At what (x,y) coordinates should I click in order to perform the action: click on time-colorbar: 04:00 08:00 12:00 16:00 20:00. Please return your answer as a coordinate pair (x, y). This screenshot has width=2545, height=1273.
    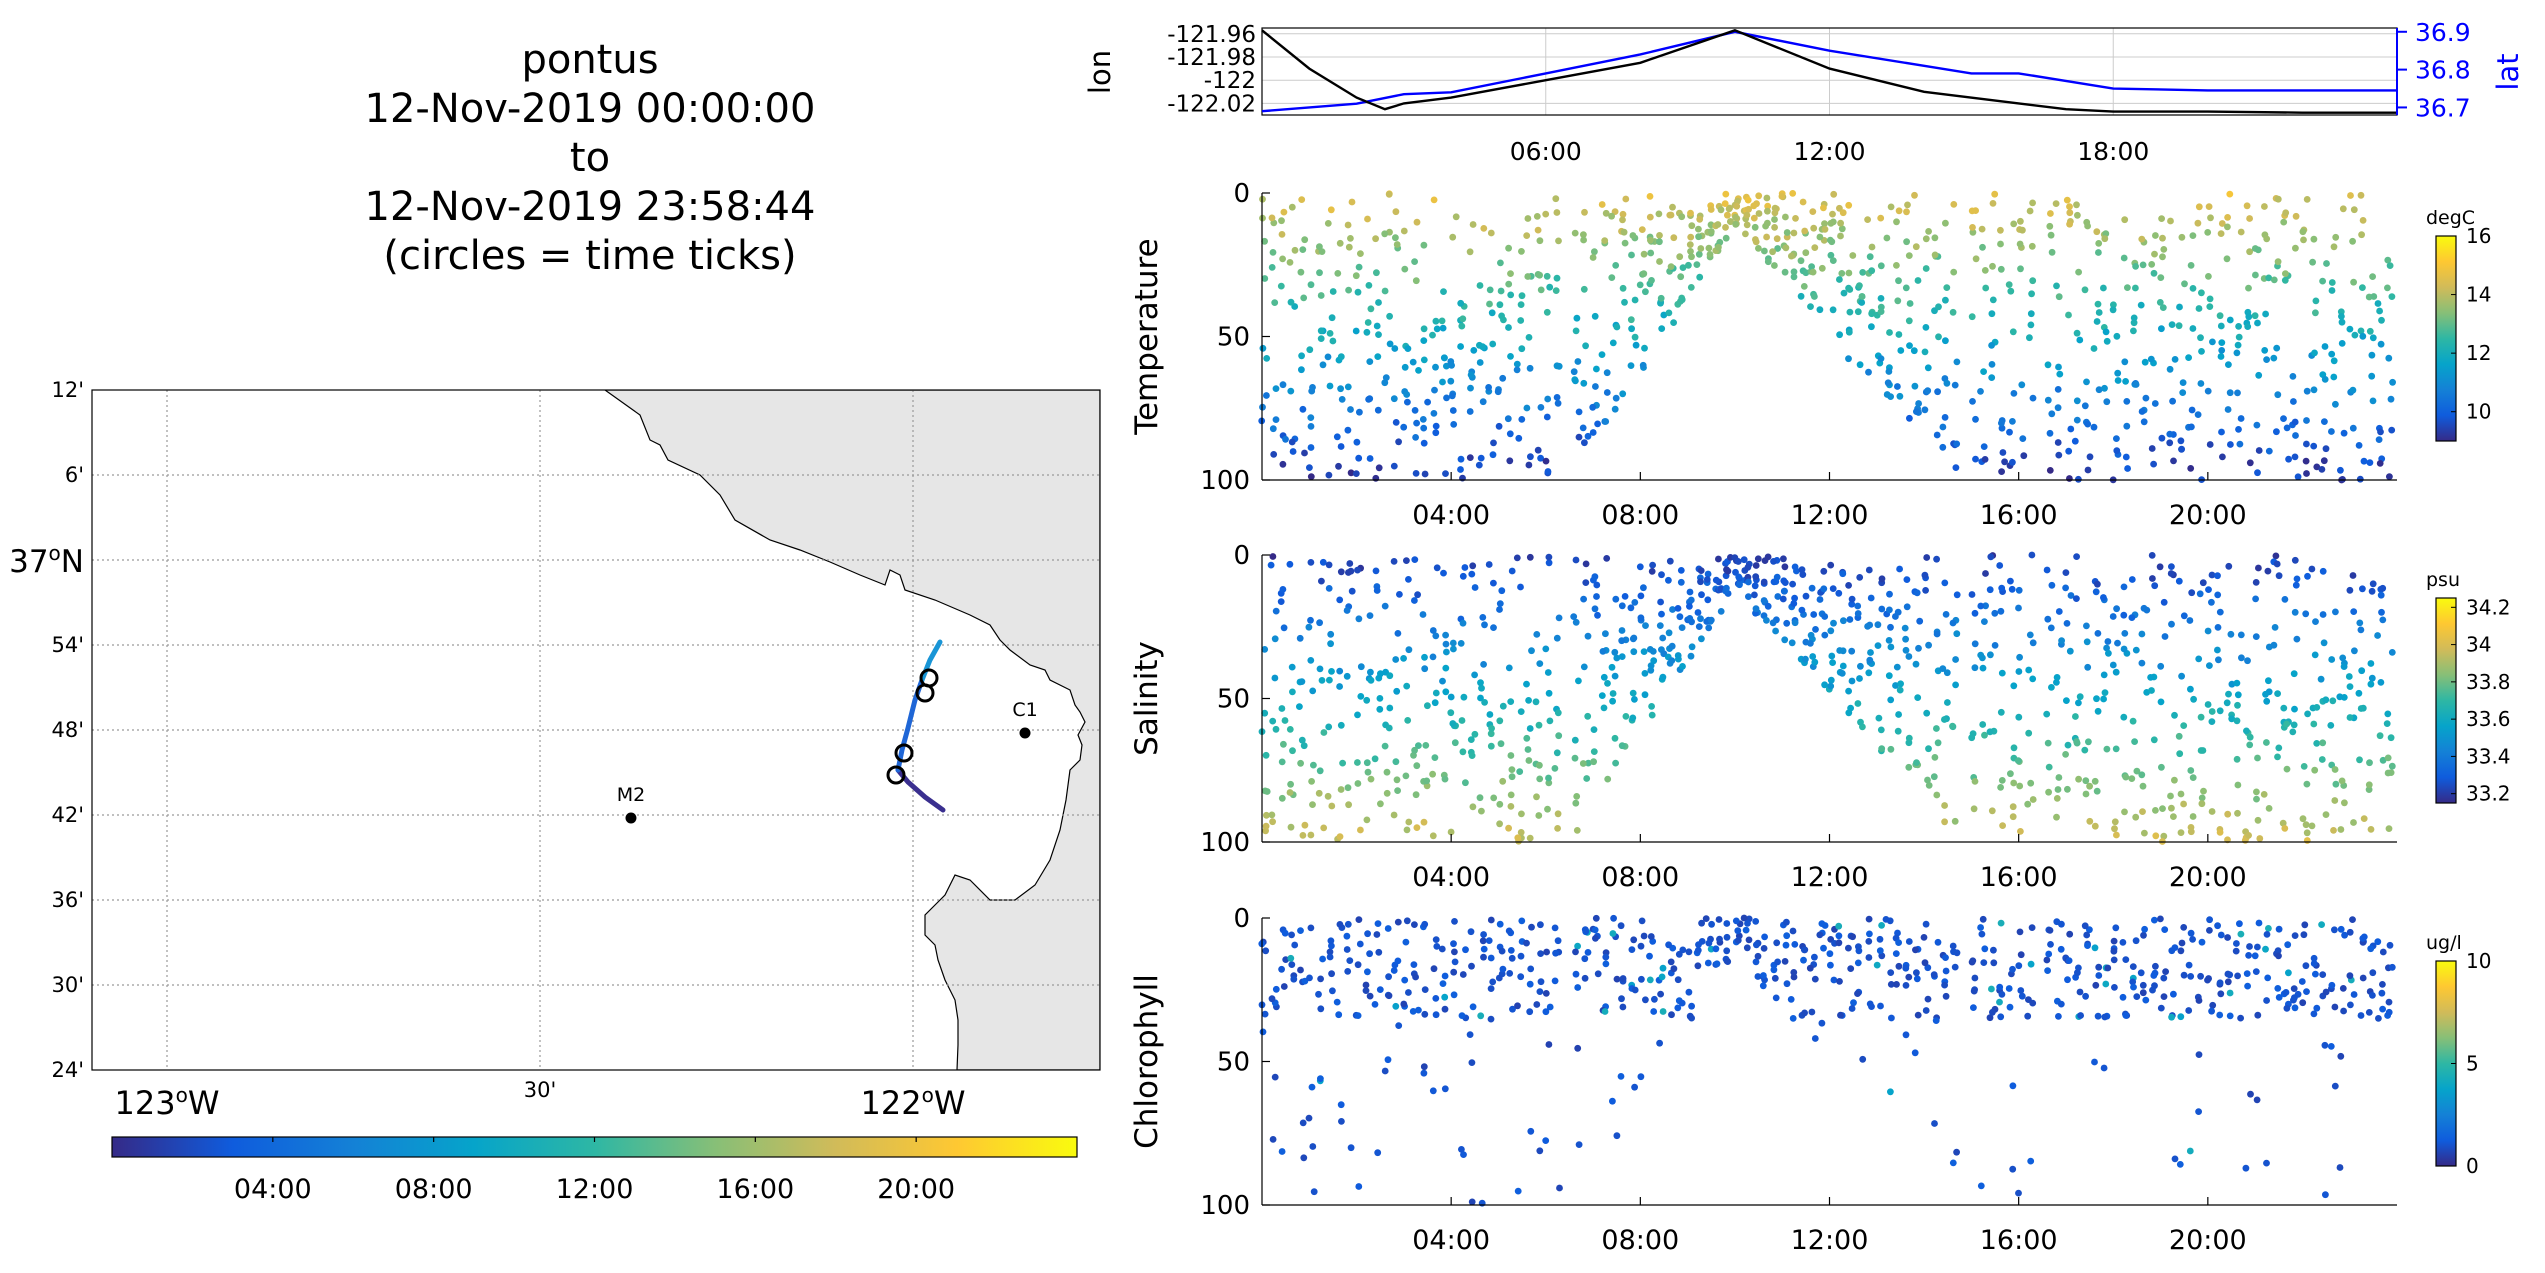
    Looking at the image, I should click on (594, 1170).